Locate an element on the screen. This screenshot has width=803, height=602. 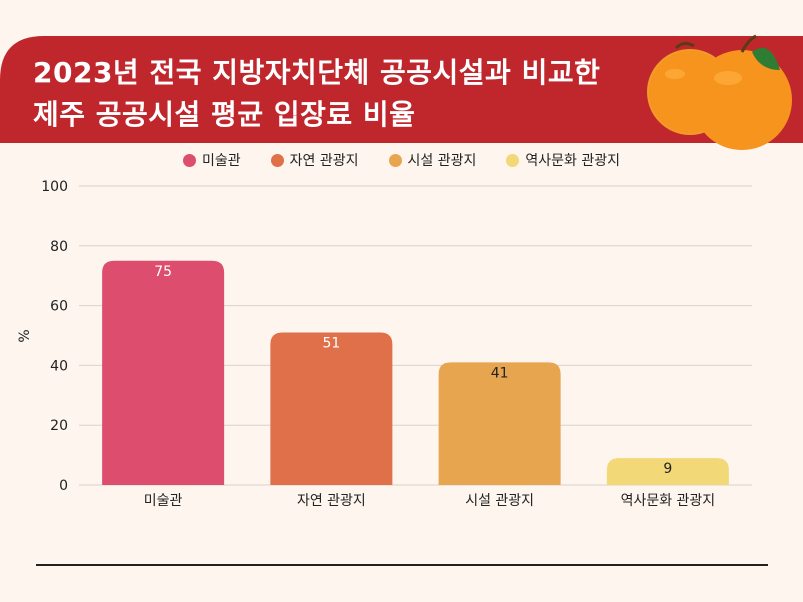
x-tick-label: 자연 관광지 is located at coordinates (331, 501).